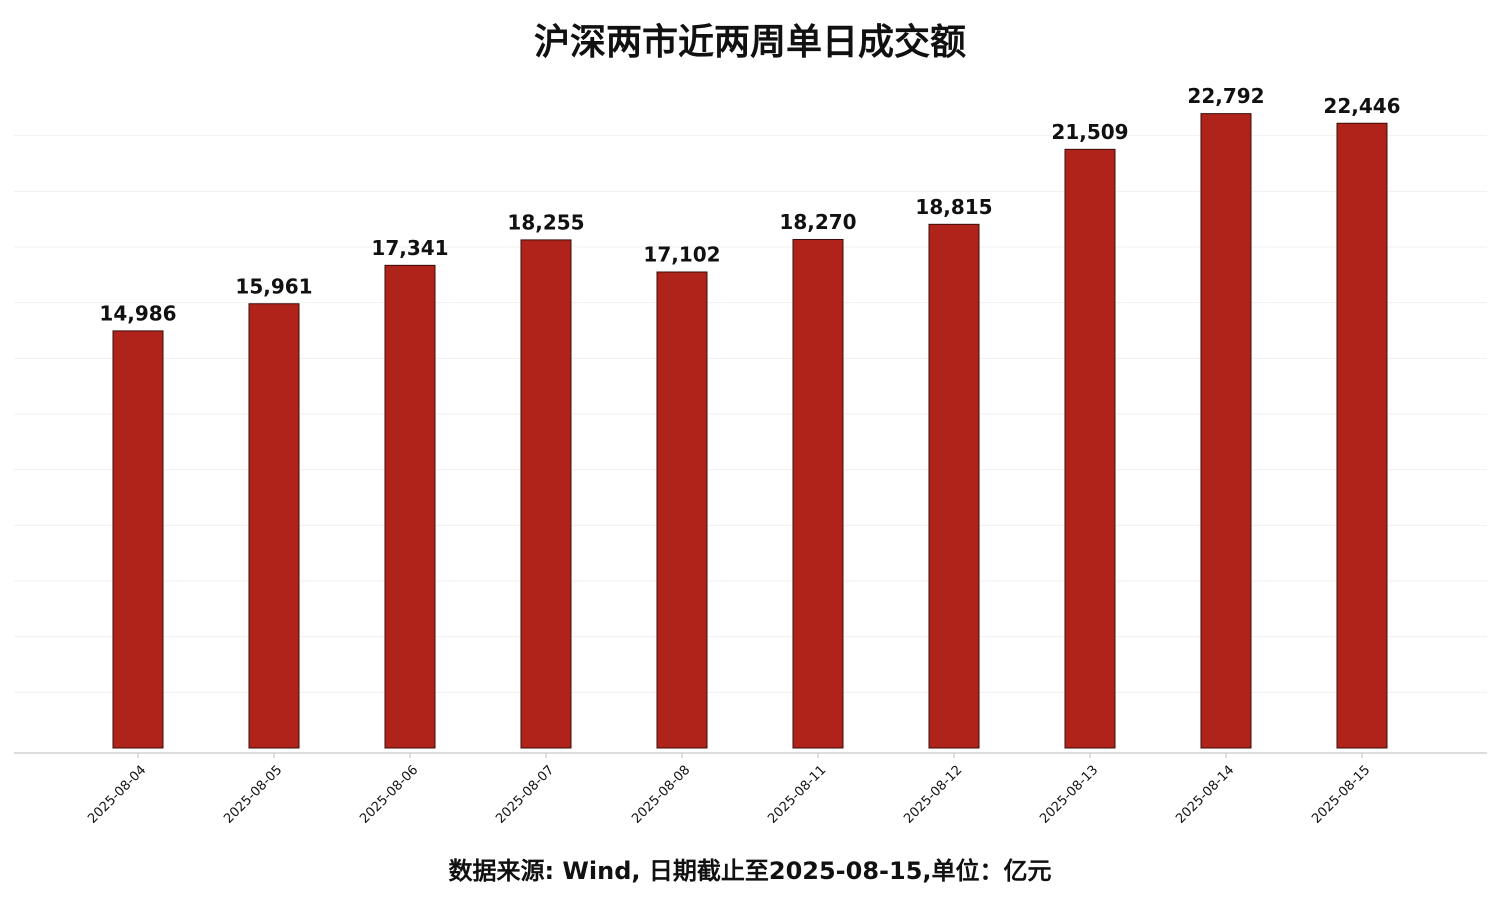 This screenshot has width=1500, height=904. Describe the element at coordinates (137, 313) in the screenshot. I see `value-label: 14,986` at that location.